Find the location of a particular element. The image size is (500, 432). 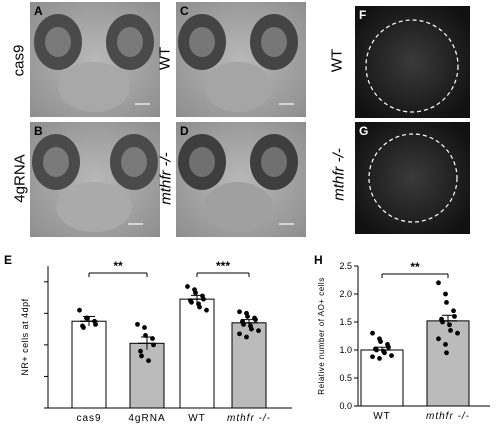

x-tick-label: 4gRNA is located at coordinates (146, 418).